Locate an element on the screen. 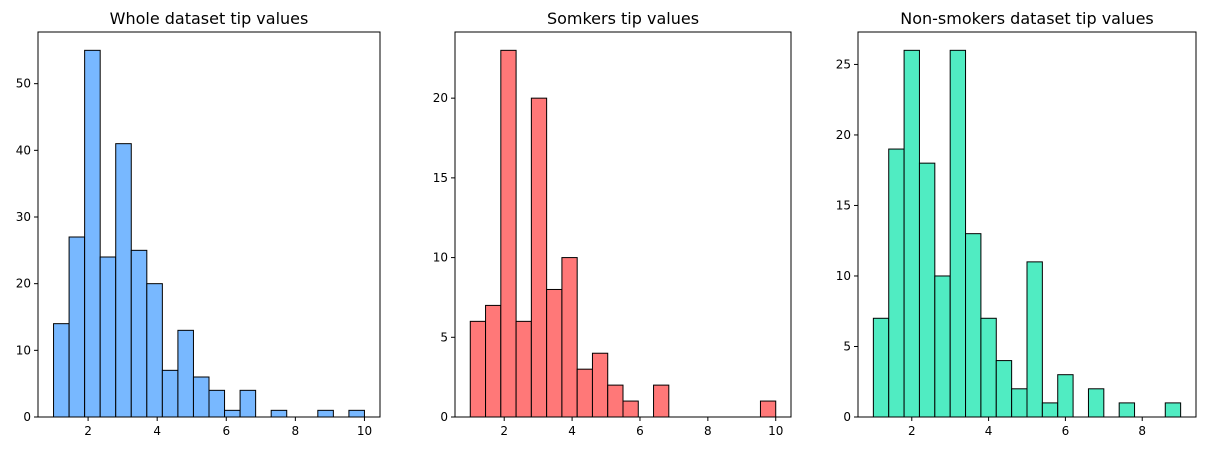 This screenshot has height=451, width=1209. x-tick-label-3-1: 2 is located at coordinates (912, 431).